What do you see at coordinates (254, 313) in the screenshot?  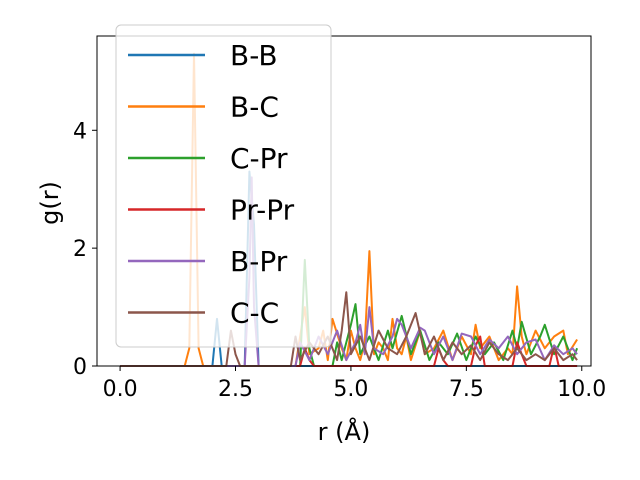 I see `legend-label-c-c: C-C` at bounding box center [254, 313].